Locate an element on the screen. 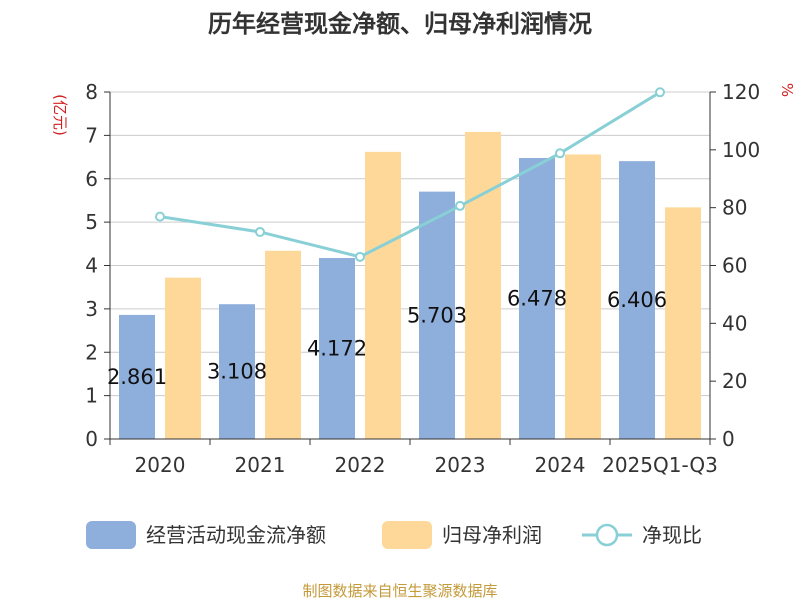 The width and height of the screenshot is (800, 600). chart-title: 历年经营现金净额、归母净利润情况 is located at coordinates (400, 24).